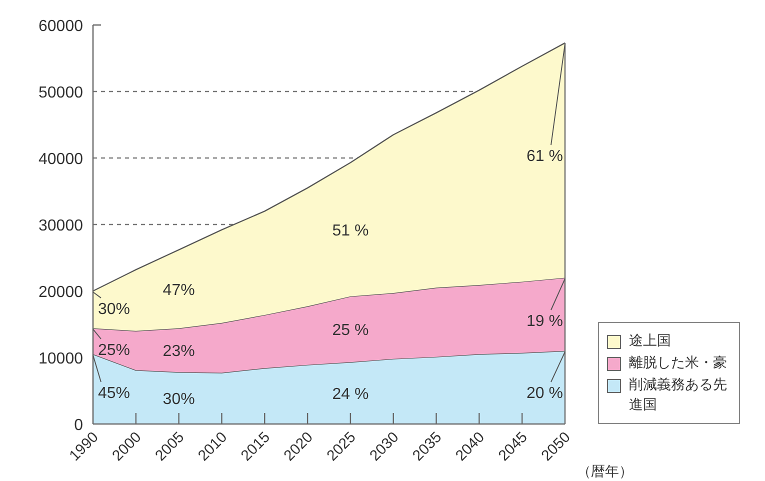  Describe the element at coordinates (544, 321) in the screenshot. I see `annotation: 19 %` at that location.